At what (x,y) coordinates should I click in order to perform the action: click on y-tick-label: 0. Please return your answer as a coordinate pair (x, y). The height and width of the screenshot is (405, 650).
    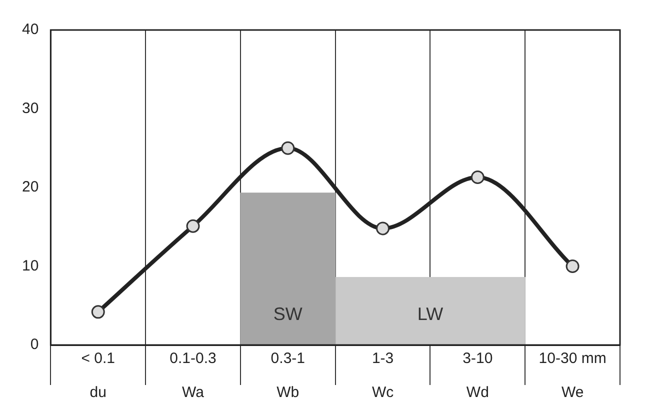
    Looking at the image, I should click on (34, 345).